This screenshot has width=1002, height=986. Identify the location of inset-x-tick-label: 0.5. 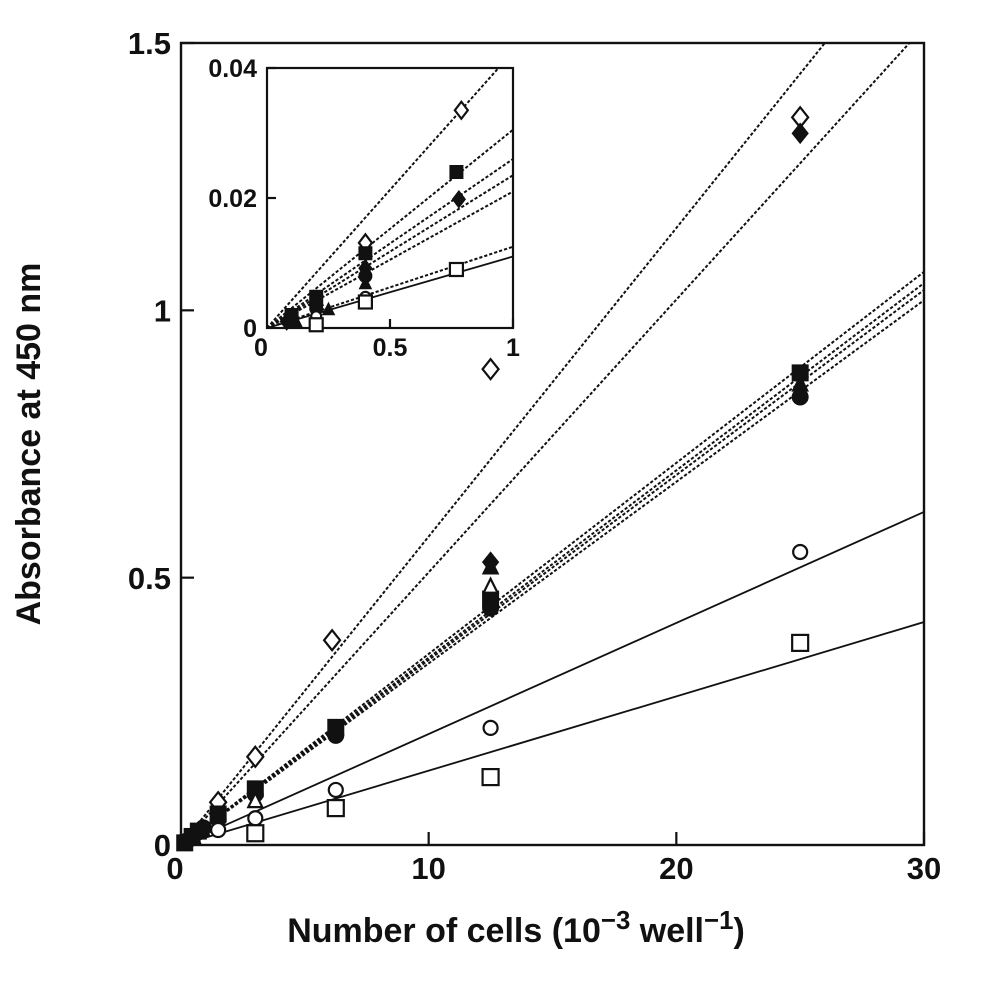
(390, 348).